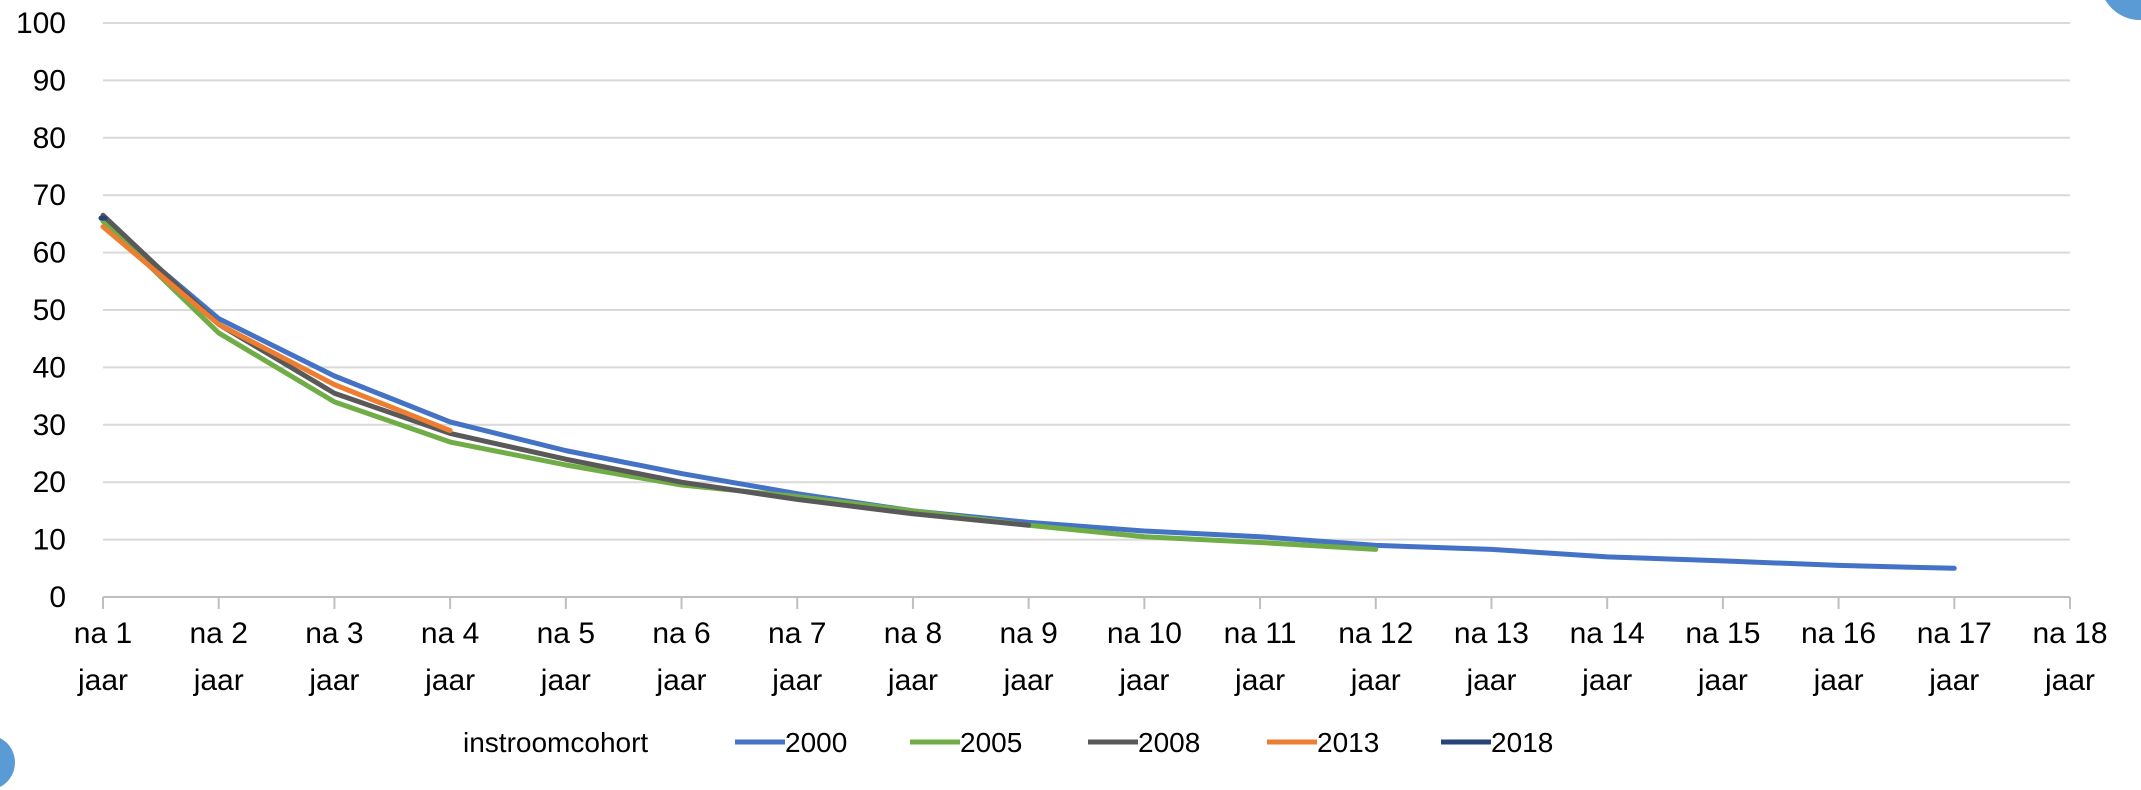 This screenshot has width=2141, height=790. What do you see at coordinates (555, 742) in the screenshot?
I see `legend-title: instroomcohort` at bounding box center [555, 742].